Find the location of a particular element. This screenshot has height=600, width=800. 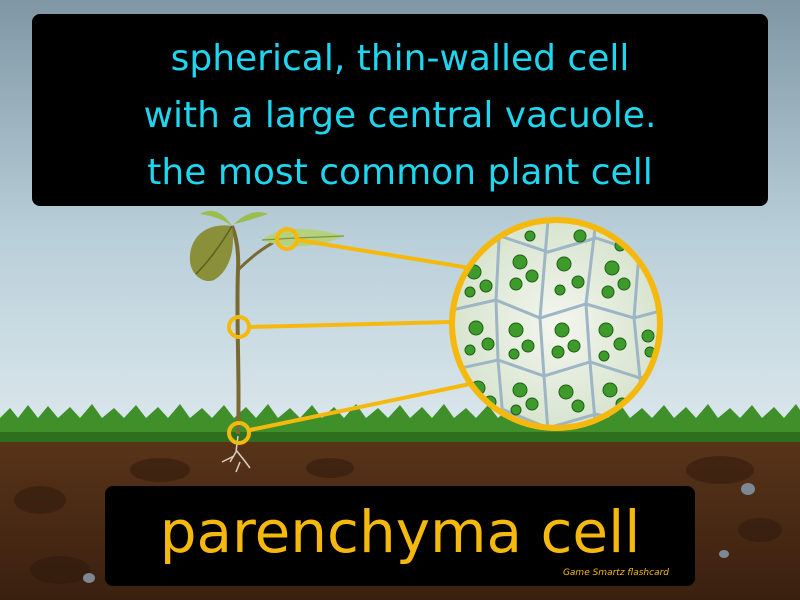

magnified-cells-circle-icon is located at coordinates (556, 324).